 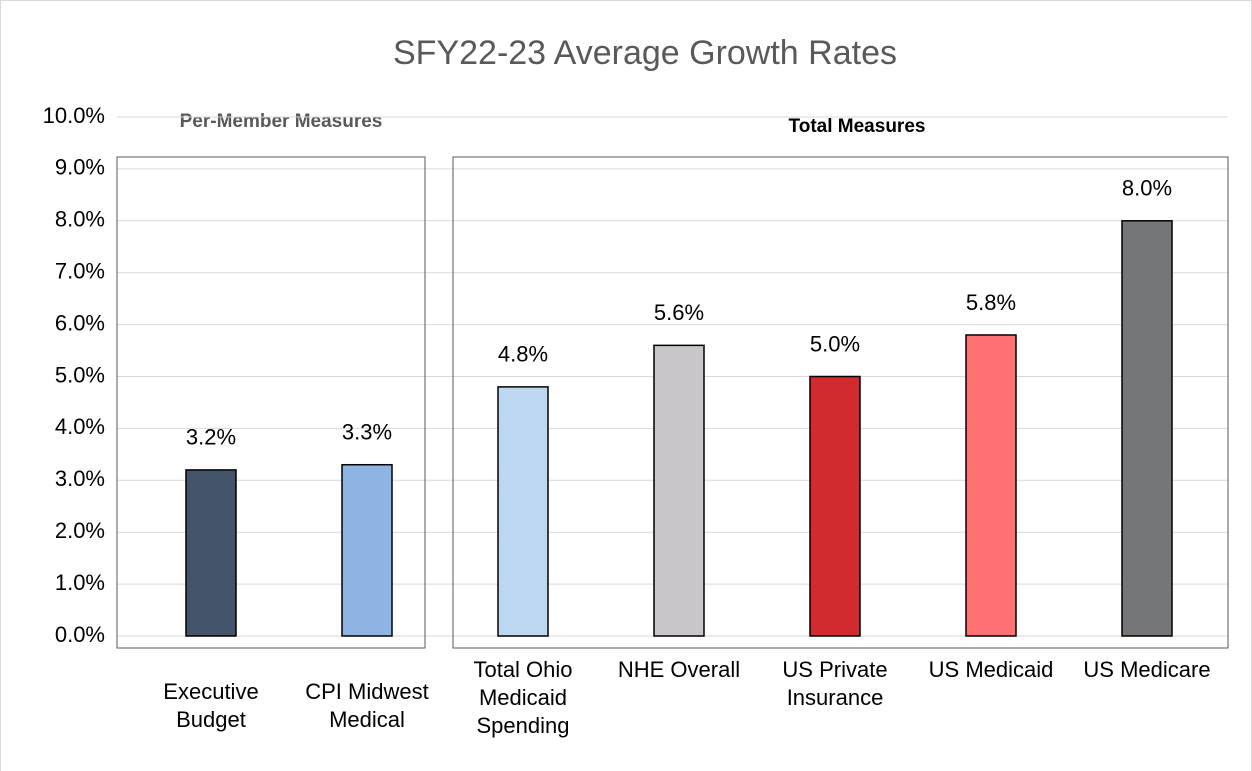 I want to click on data-label: 3.3%, so click(x=367, y=432).